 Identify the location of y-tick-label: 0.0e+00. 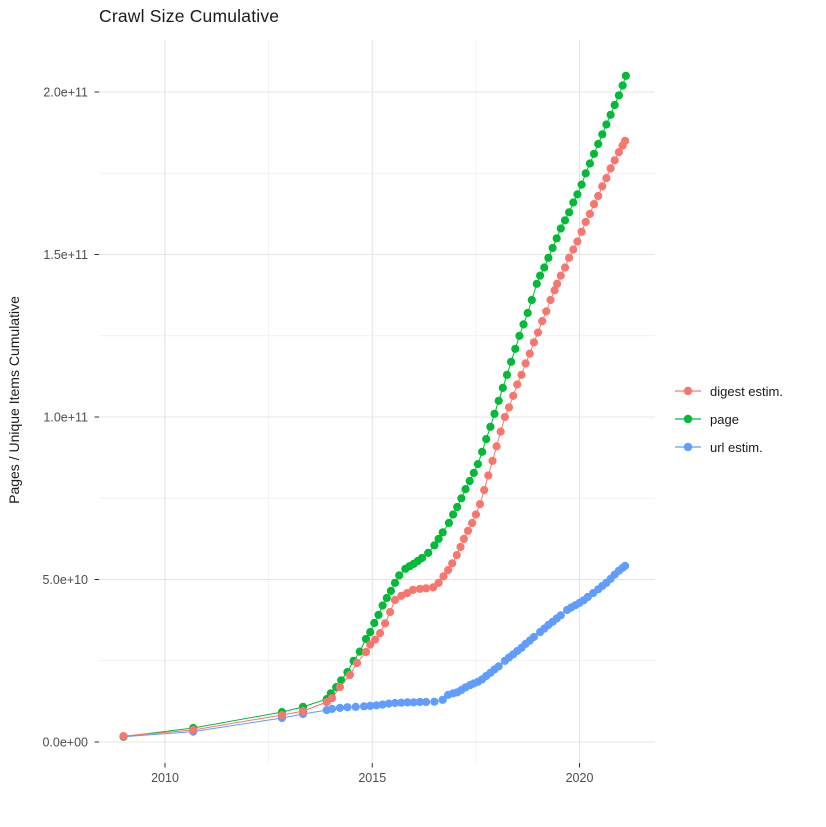
(65, 743).